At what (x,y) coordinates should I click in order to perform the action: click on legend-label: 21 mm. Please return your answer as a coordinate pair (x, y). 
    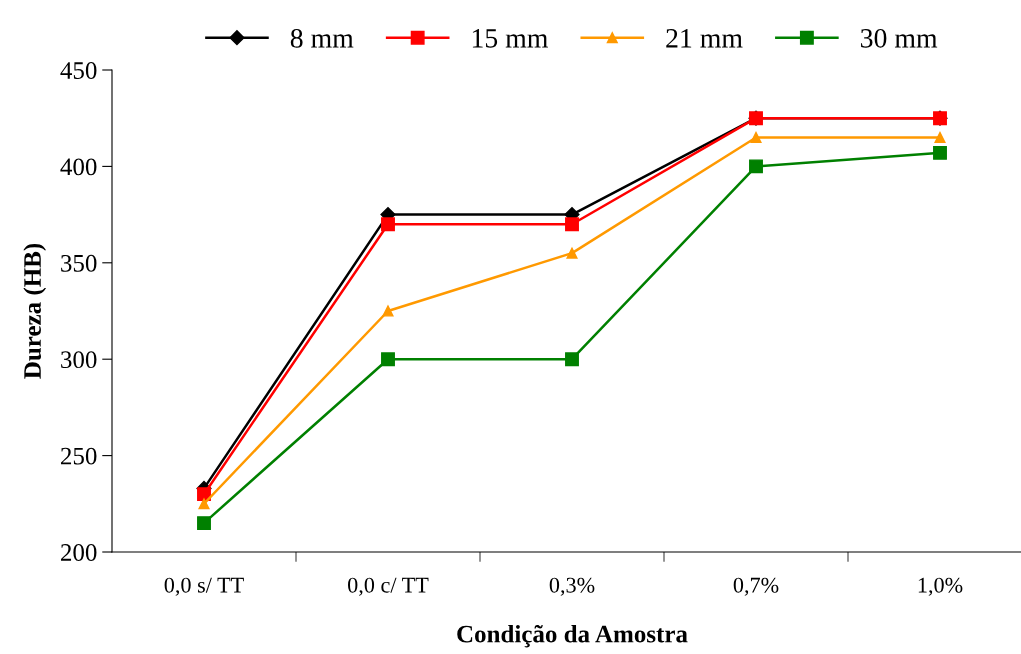
    Looking at the image, I should click on (704, 38).